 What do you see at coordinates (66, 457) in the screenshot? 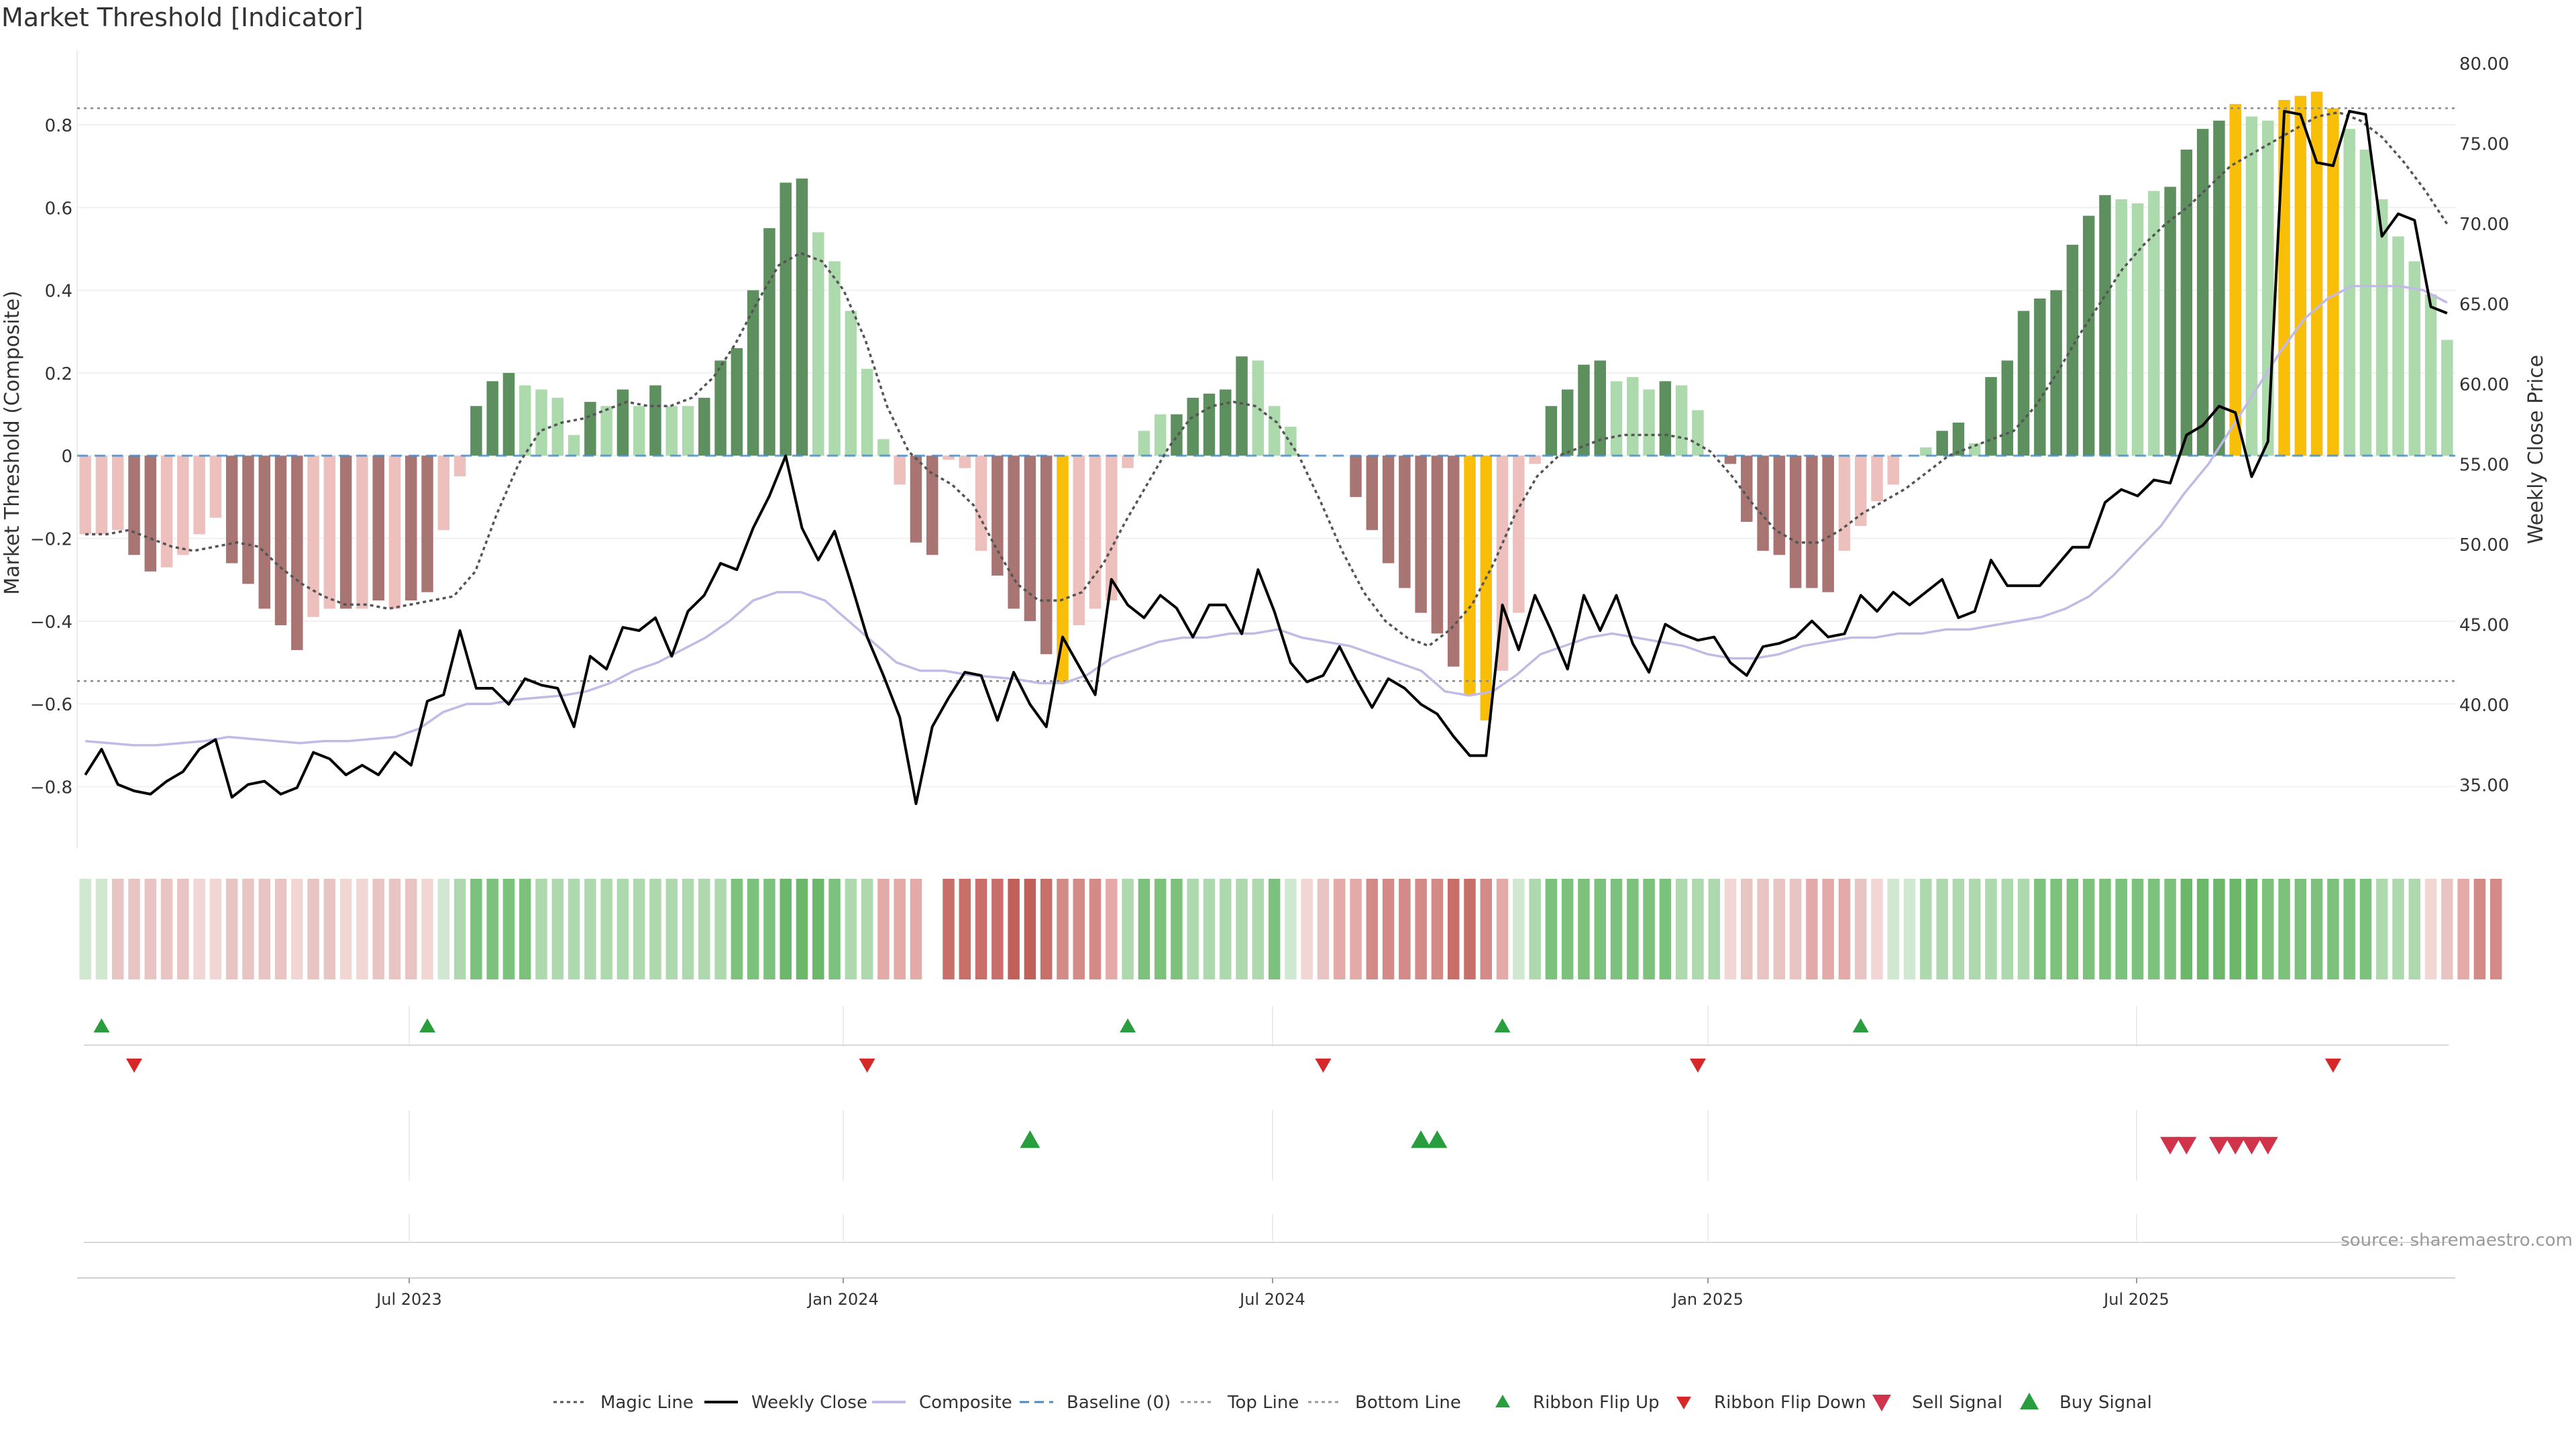
I see `y-left-tick-label: 0` at bounding box center [66, 457].